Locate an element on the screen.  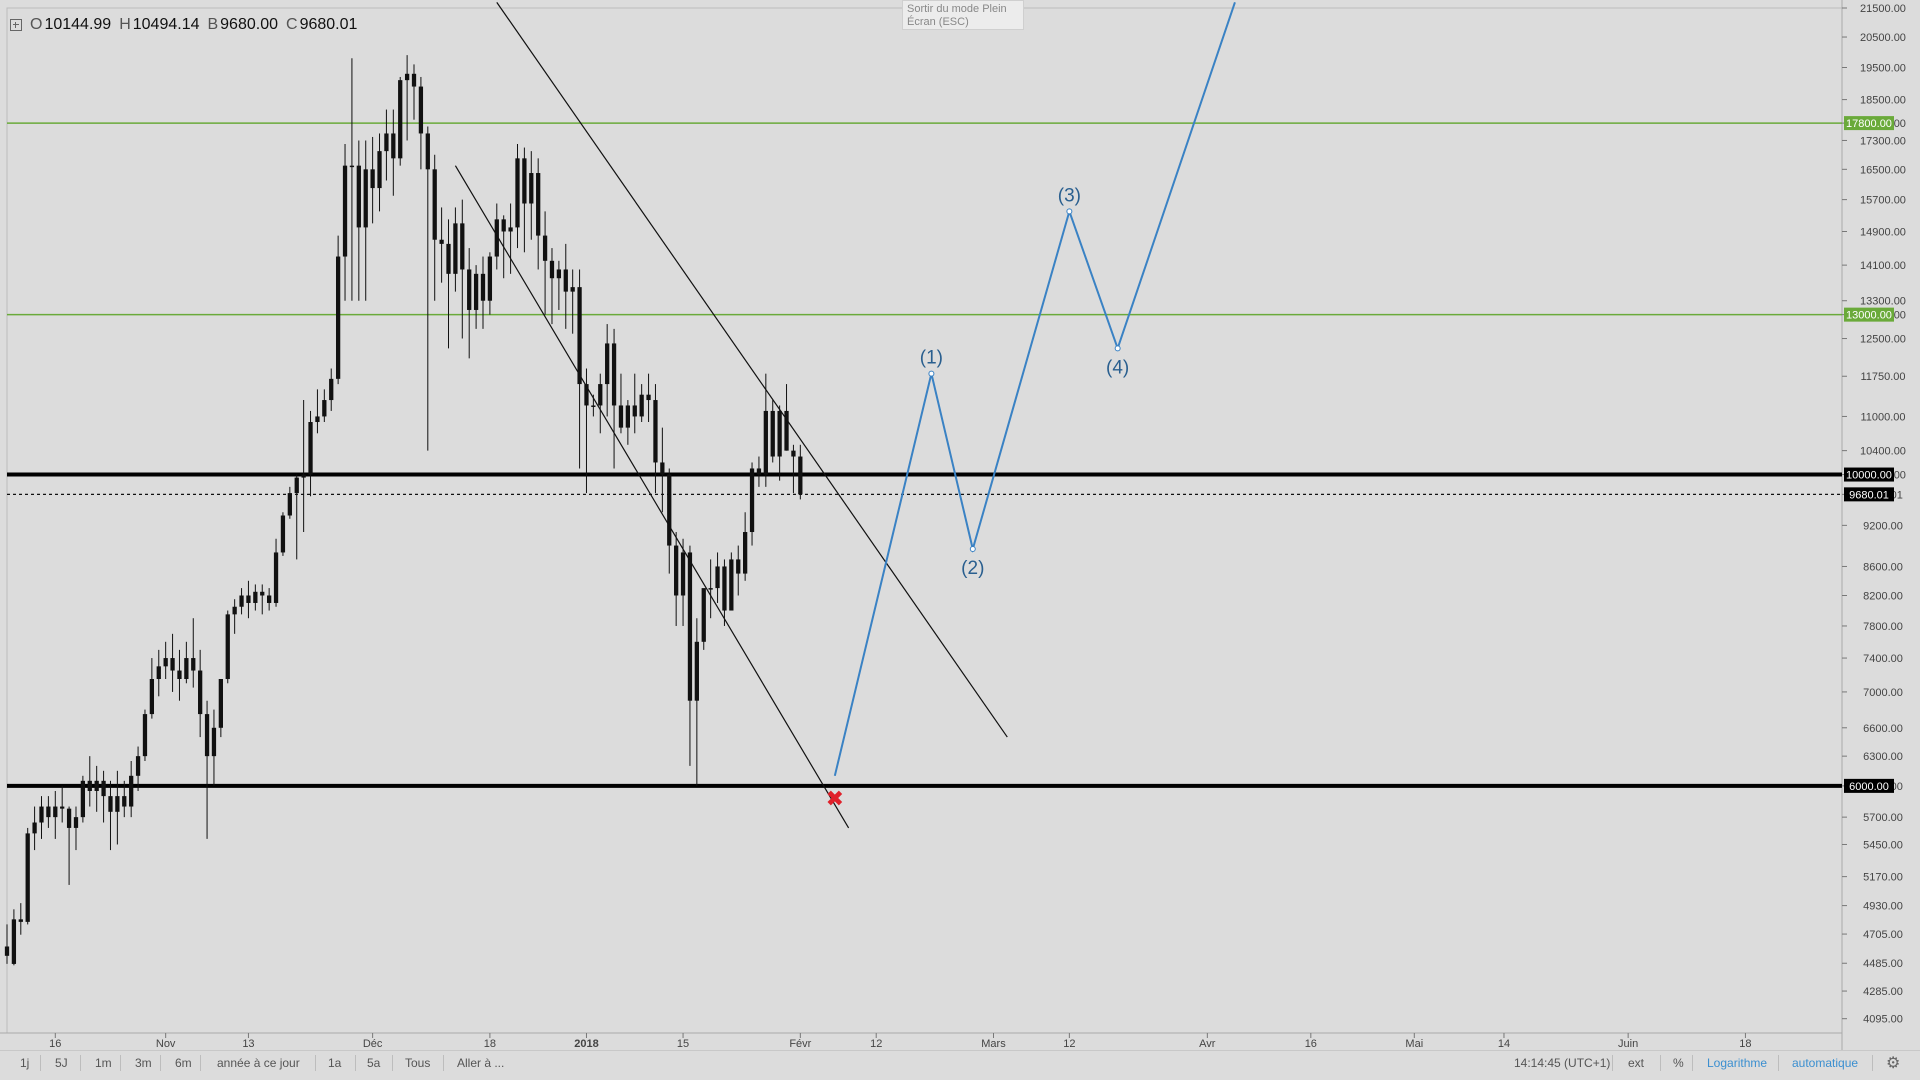
level-price-label: 10000.00 is located at coordinates (1869, 476).